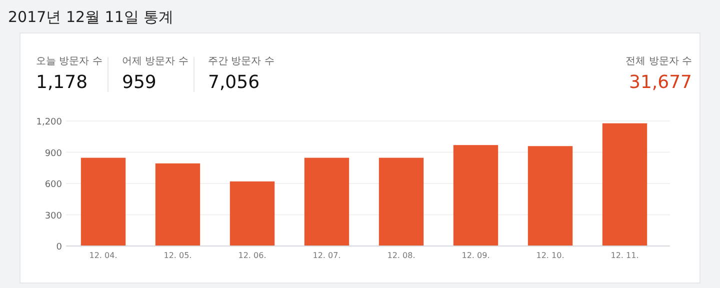  Describe the element at coordinates (53, 216) in the screenshot. I see `y-tick-label: 300` at that location.